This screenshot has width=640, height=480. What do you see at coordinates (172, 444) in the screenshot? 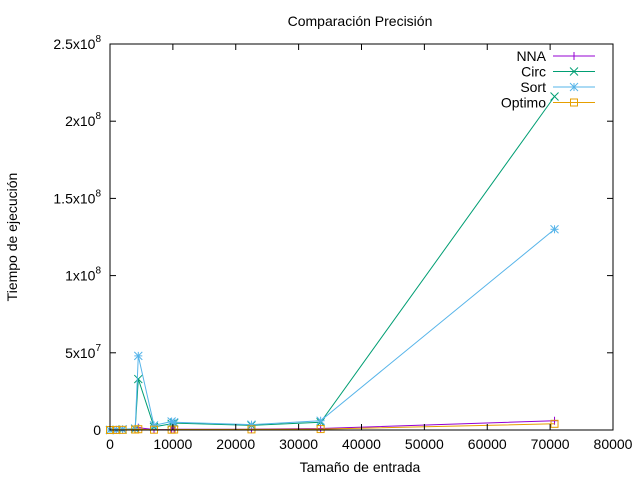
I see `x-tick-label: 10000` at bounding box center [172, 444].